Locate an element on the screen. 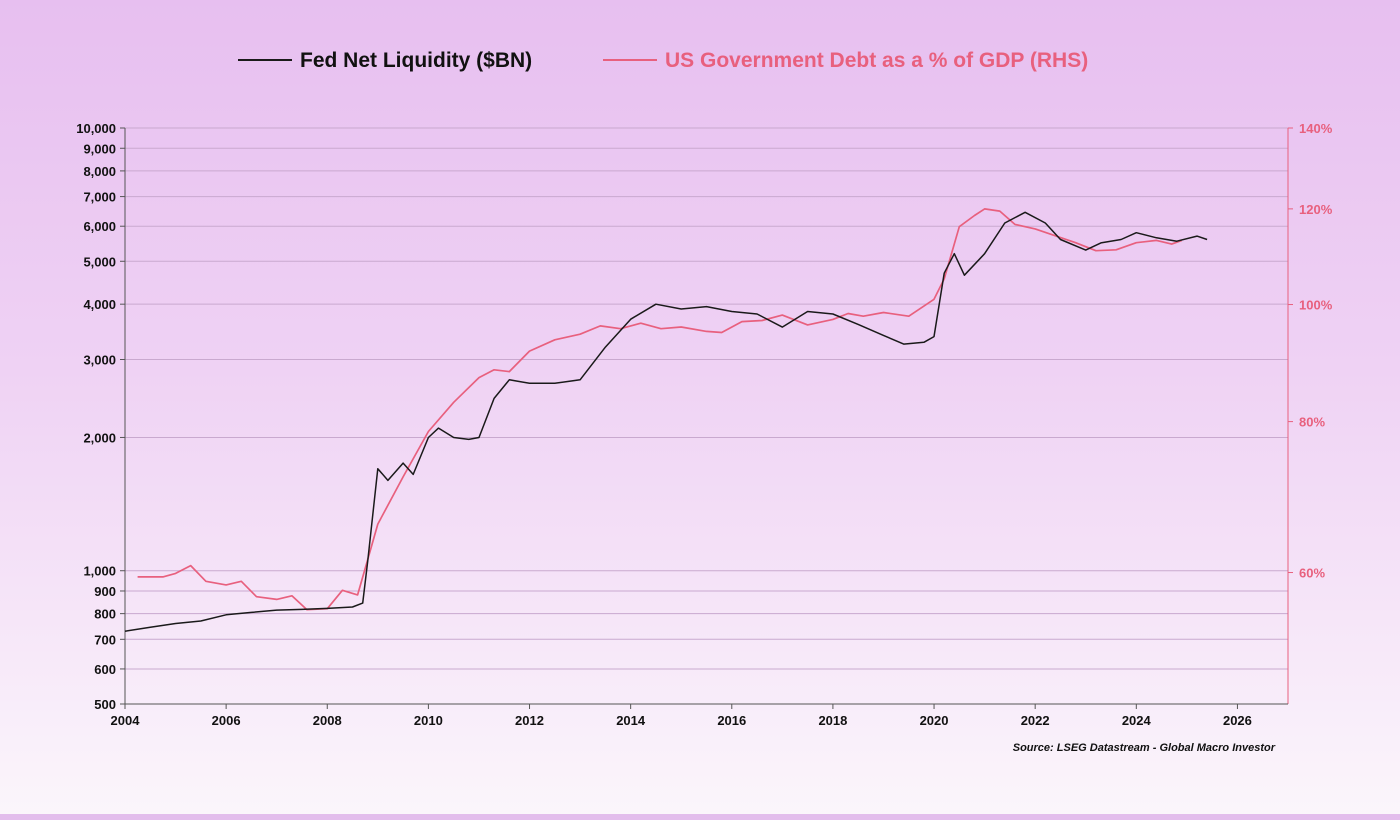  left-tick-label-0: 500 is located at coordinates (105, 704).